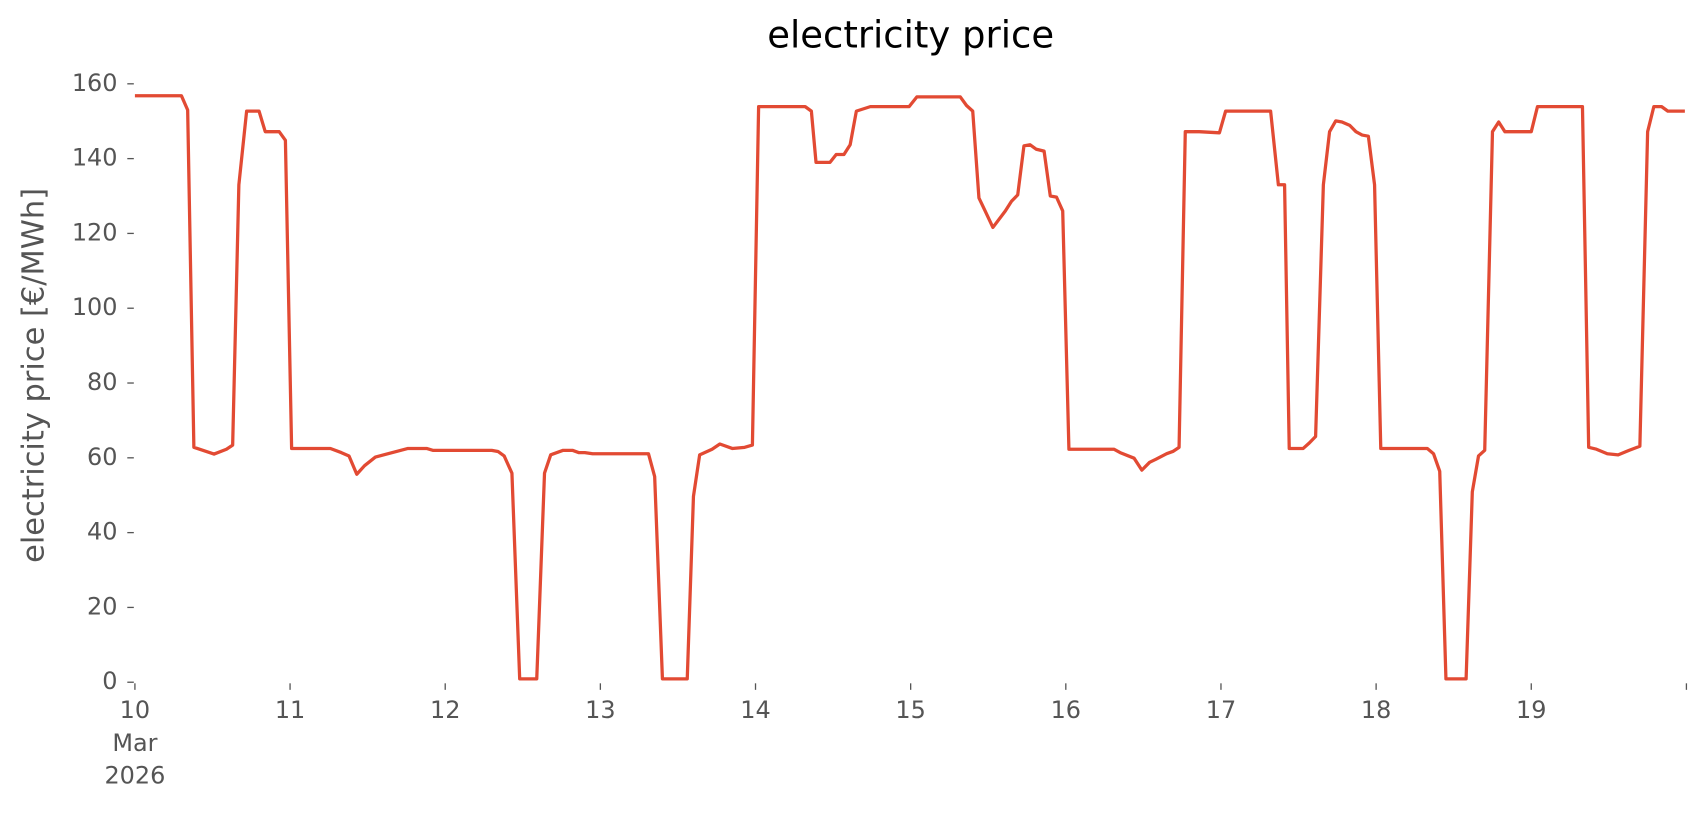 This screenshot has width=1706, height=815. I want to click on x-tick-label: 19, so click(1531, 711).